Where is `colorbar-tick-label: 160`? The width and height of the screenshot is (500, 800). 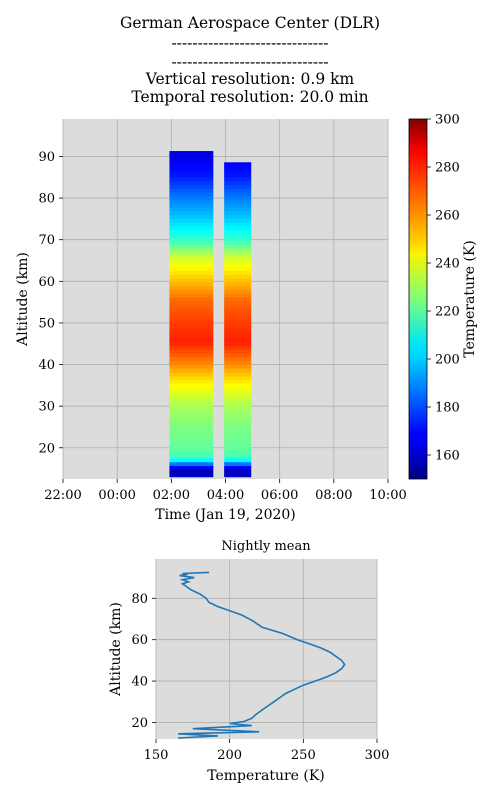
colorbar-tick-label: 160 is located at coordinates (447, 456).